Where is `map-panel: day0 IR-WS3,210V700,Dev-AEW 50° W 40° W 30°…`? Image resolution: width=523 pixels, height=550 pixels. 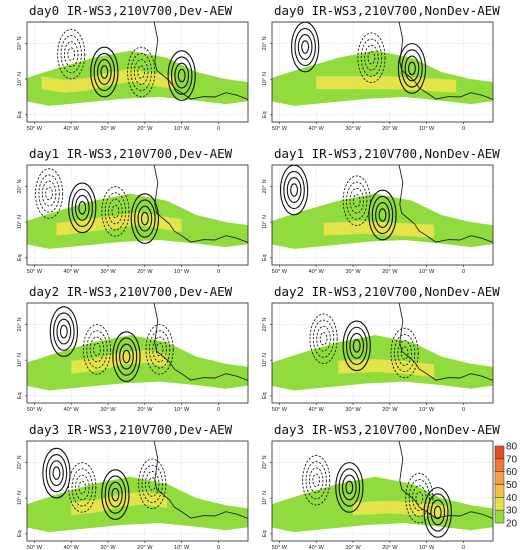 map-panel: day0 IR-WS3,210V700,Dev-AEW 50° W 40° W 30°… is located at coordinates (133, 67).